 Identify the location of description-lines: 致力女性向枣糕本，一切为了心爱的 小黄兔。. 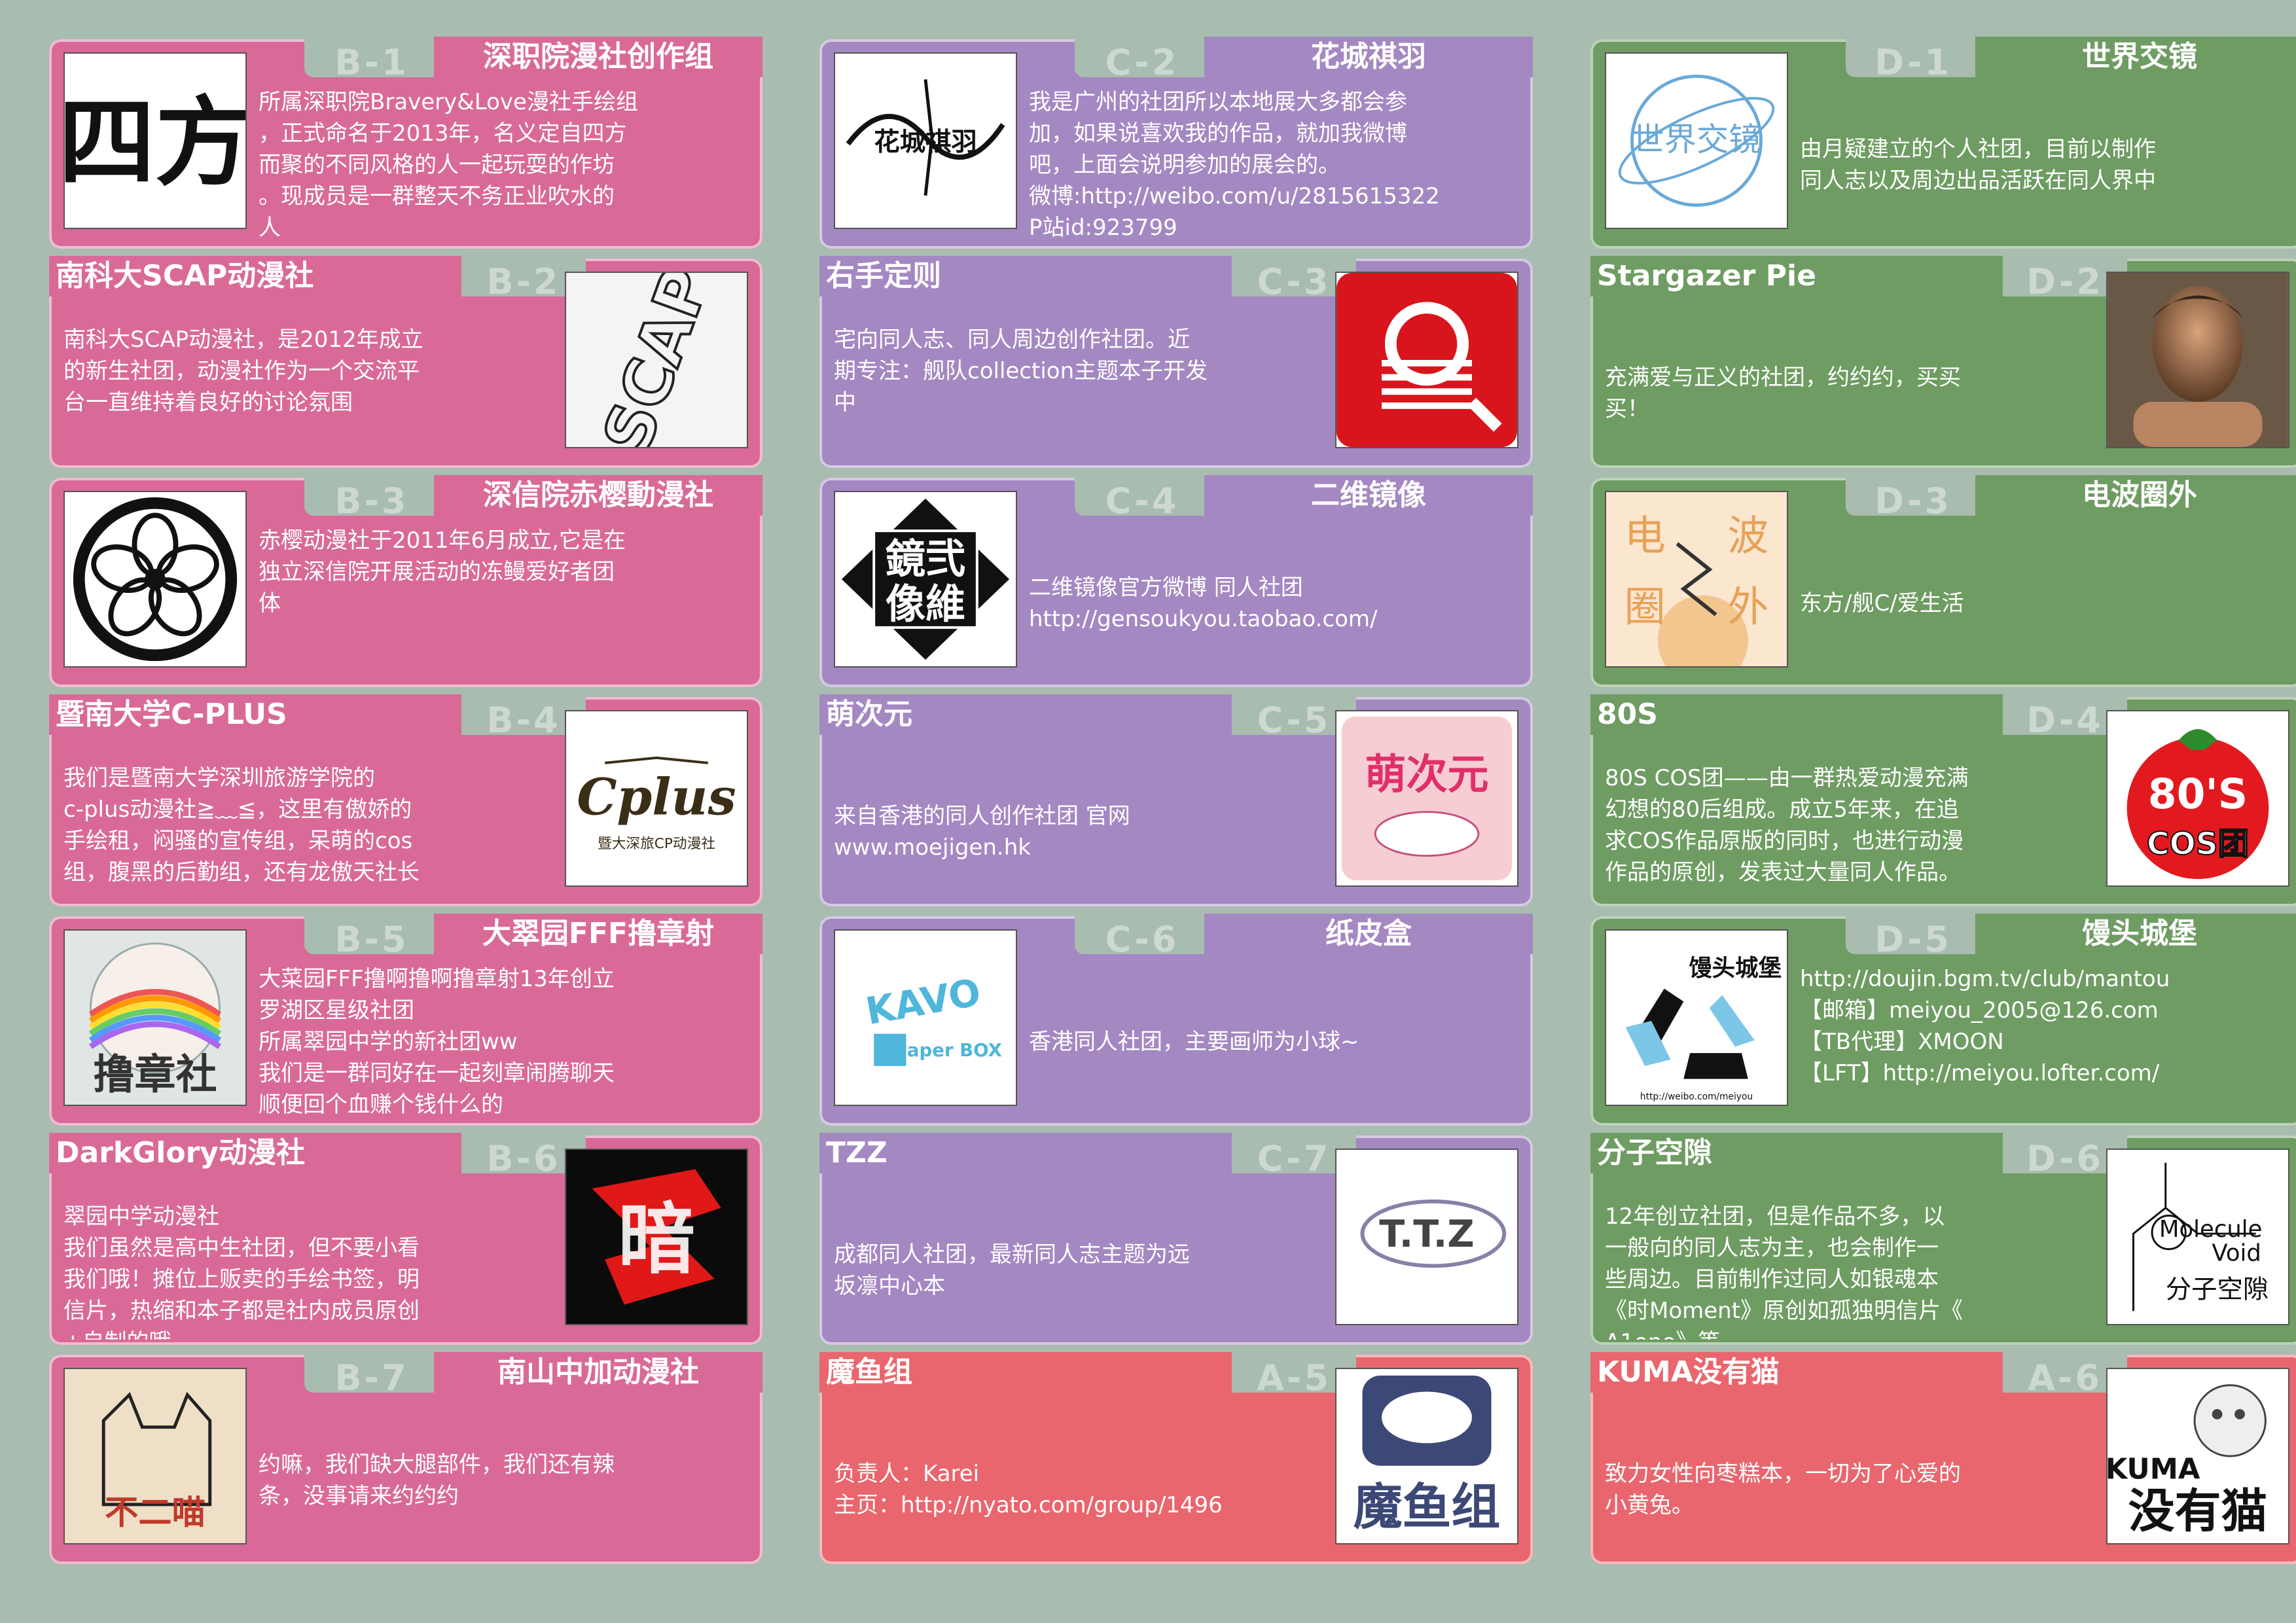
(1783, 1489).